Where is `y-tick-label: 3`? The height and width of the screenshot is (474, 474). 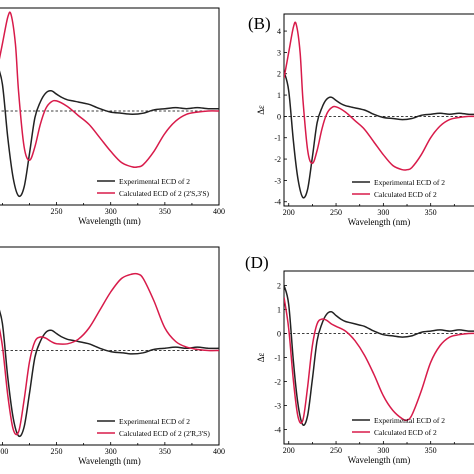
y-tick-label: 3 is located at coordinates (279, 52).